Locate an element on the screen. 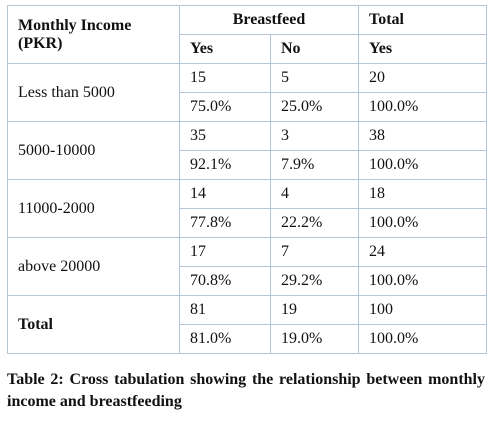 This screenshot has width=492, height=421. percent-cell: 70.8% is located at coordinates (225, 281).